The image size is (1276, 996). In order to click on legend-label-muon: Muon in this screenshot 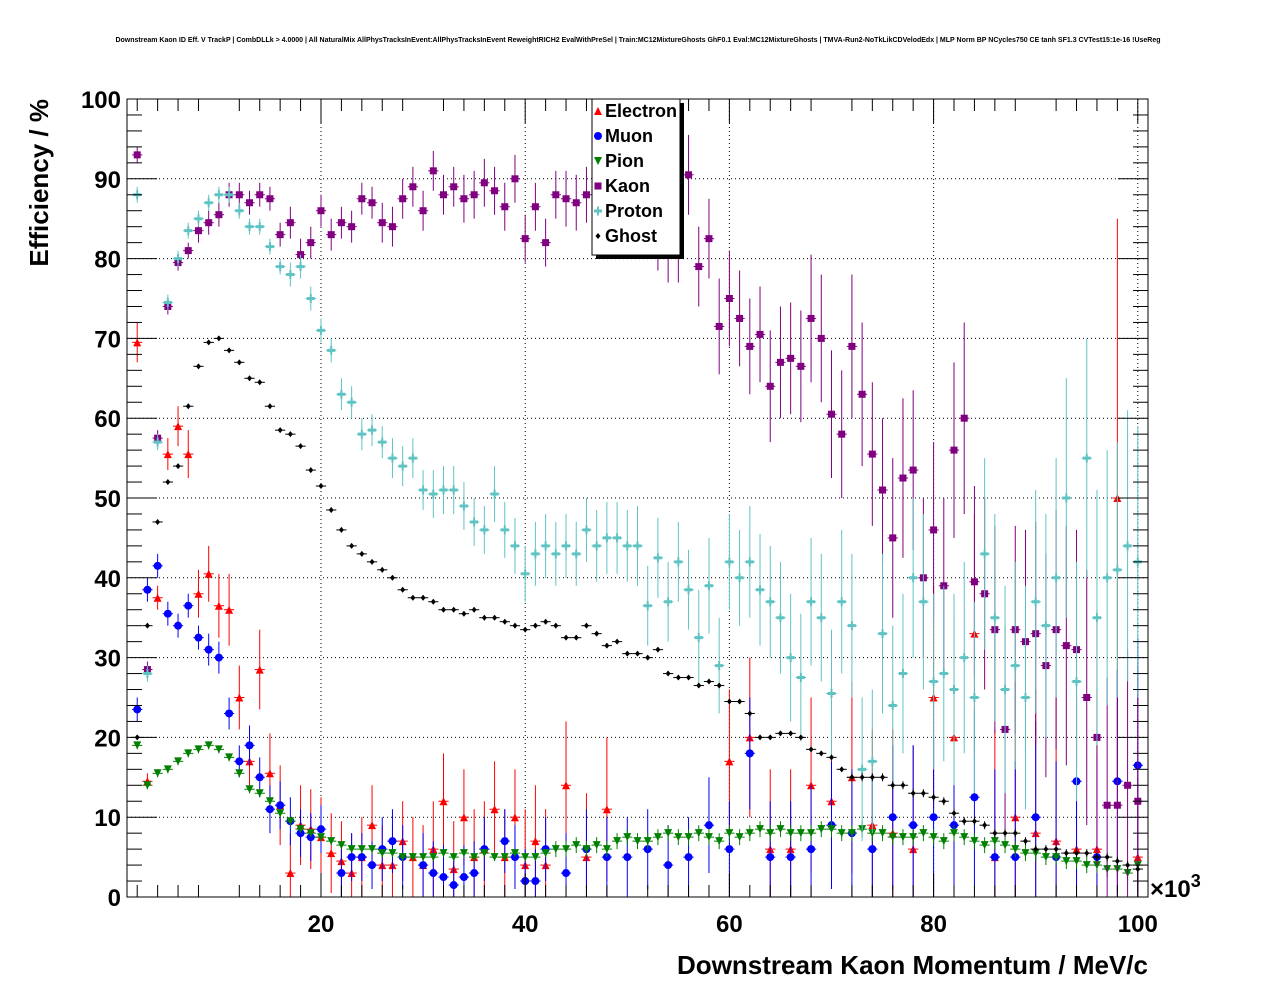, I will do `click(629, 136)`.